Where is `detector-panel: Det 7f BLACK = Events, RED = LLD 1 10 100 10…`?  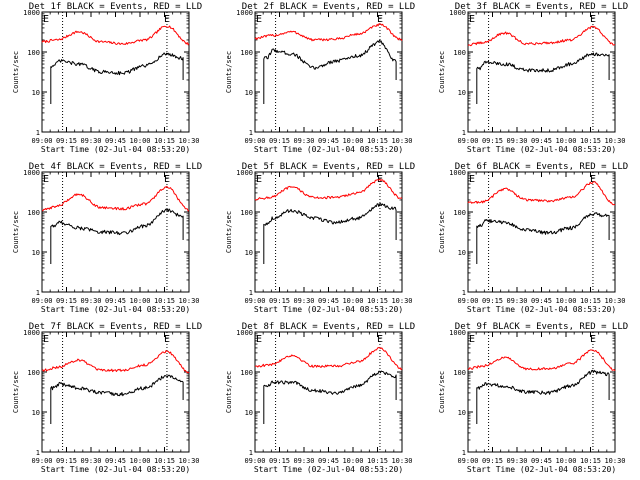
detector-panel: Det 7f BLACK = Events, RED = LLD 1 10 100 10… is located at coordinates (107, 398).